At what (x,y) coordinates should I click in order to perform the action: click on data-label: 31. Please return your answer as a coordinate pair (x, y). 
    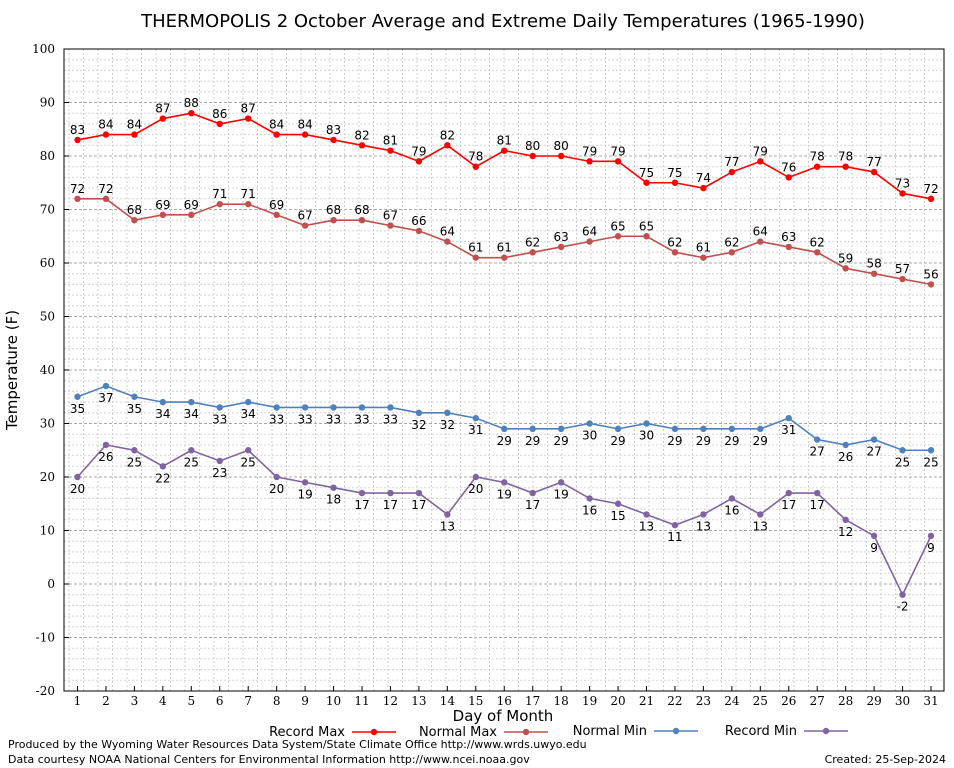
    Looking at the image, I should click on (475, 430).